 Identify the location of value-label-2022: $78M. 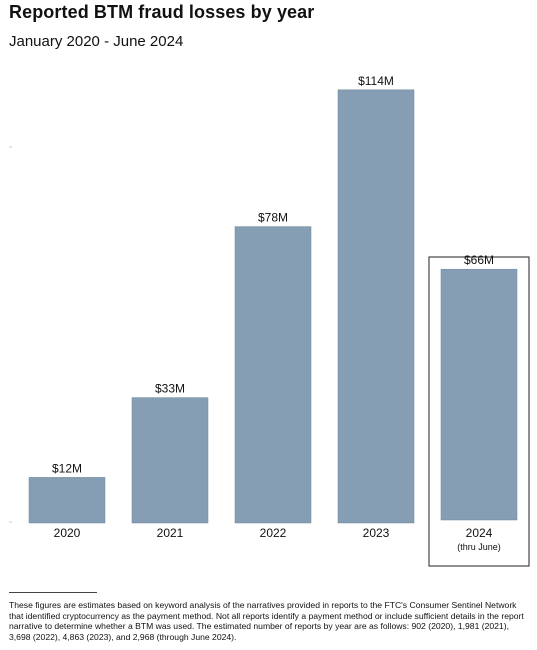
(273, 218).